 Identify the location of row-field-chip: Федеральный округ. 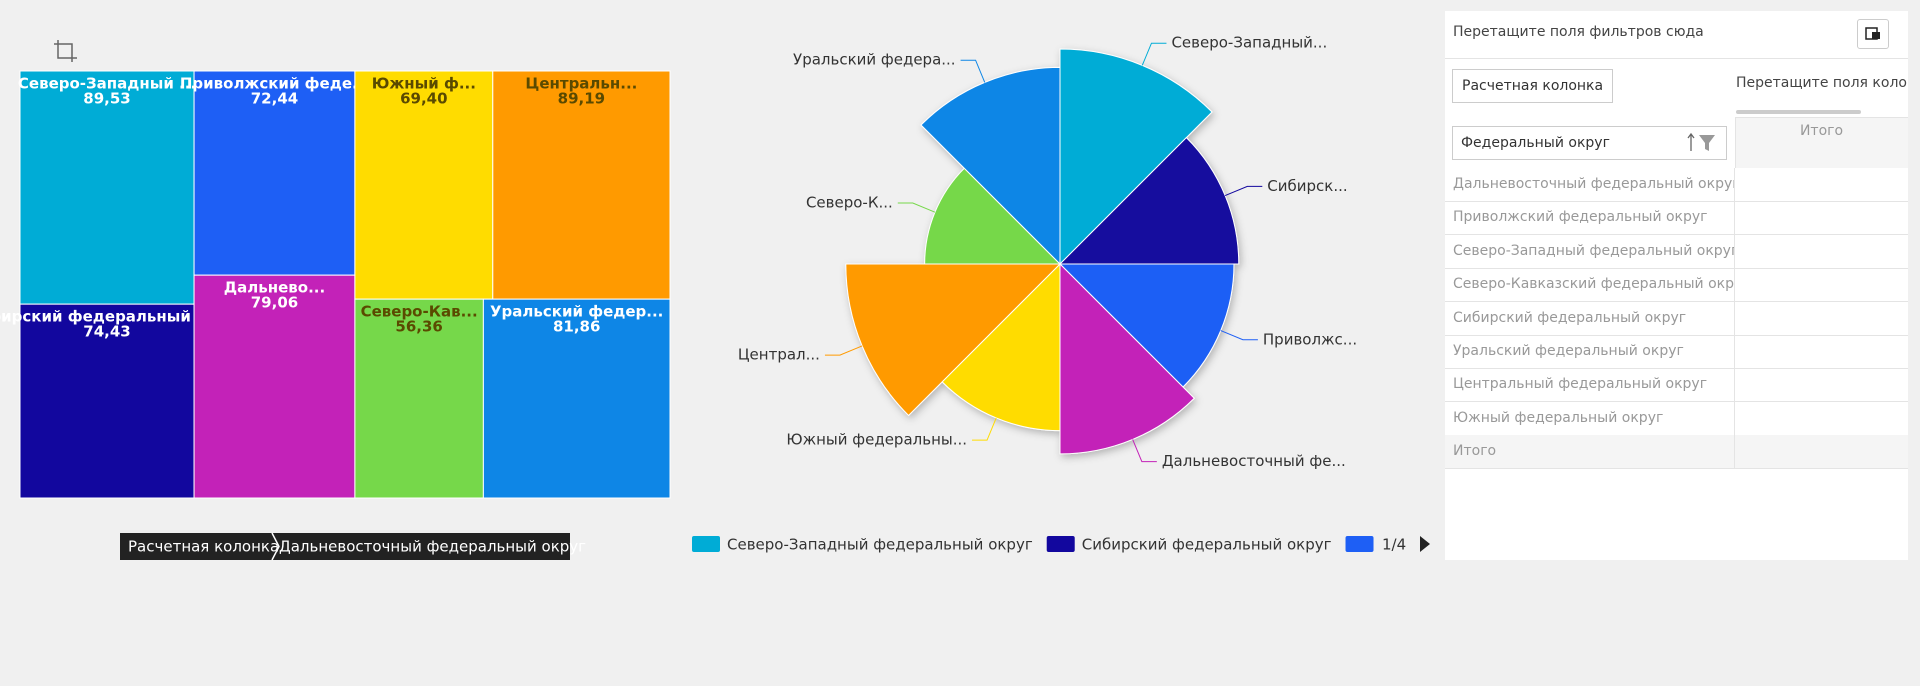
(1589, 143).